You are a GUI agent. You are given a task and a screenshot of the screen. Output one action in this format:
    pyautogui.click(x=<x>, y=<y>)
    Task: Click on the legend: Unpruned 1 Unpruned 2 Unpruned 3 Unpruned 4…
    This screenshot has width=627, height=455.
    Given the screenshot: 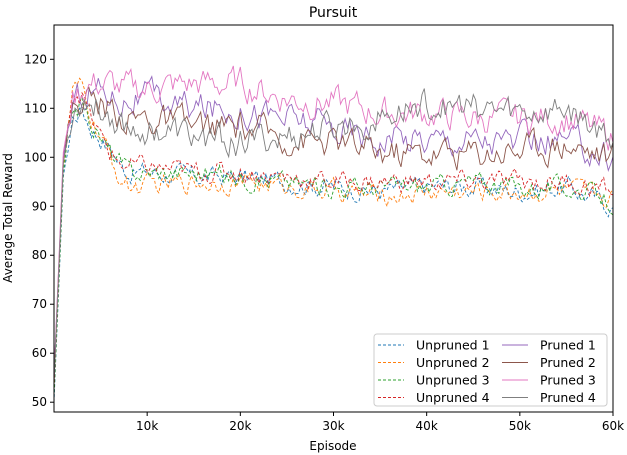 What is the action you would take?
    pyautogui.click(x=490, y=370)
    